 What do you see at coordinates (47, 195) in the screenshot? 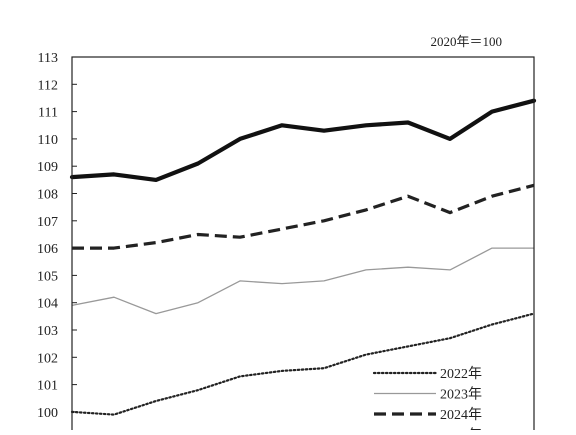
I see `y-tick-label: 108` at bounding box center [47, 195].